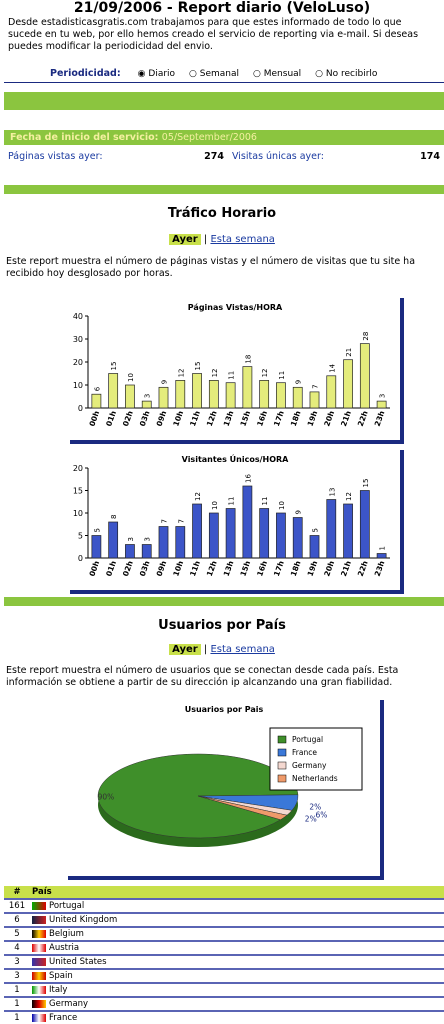 The width and height of the screenshot is (444, 1024). I want to click on x-tick-label: 02h, so click(128, 569).